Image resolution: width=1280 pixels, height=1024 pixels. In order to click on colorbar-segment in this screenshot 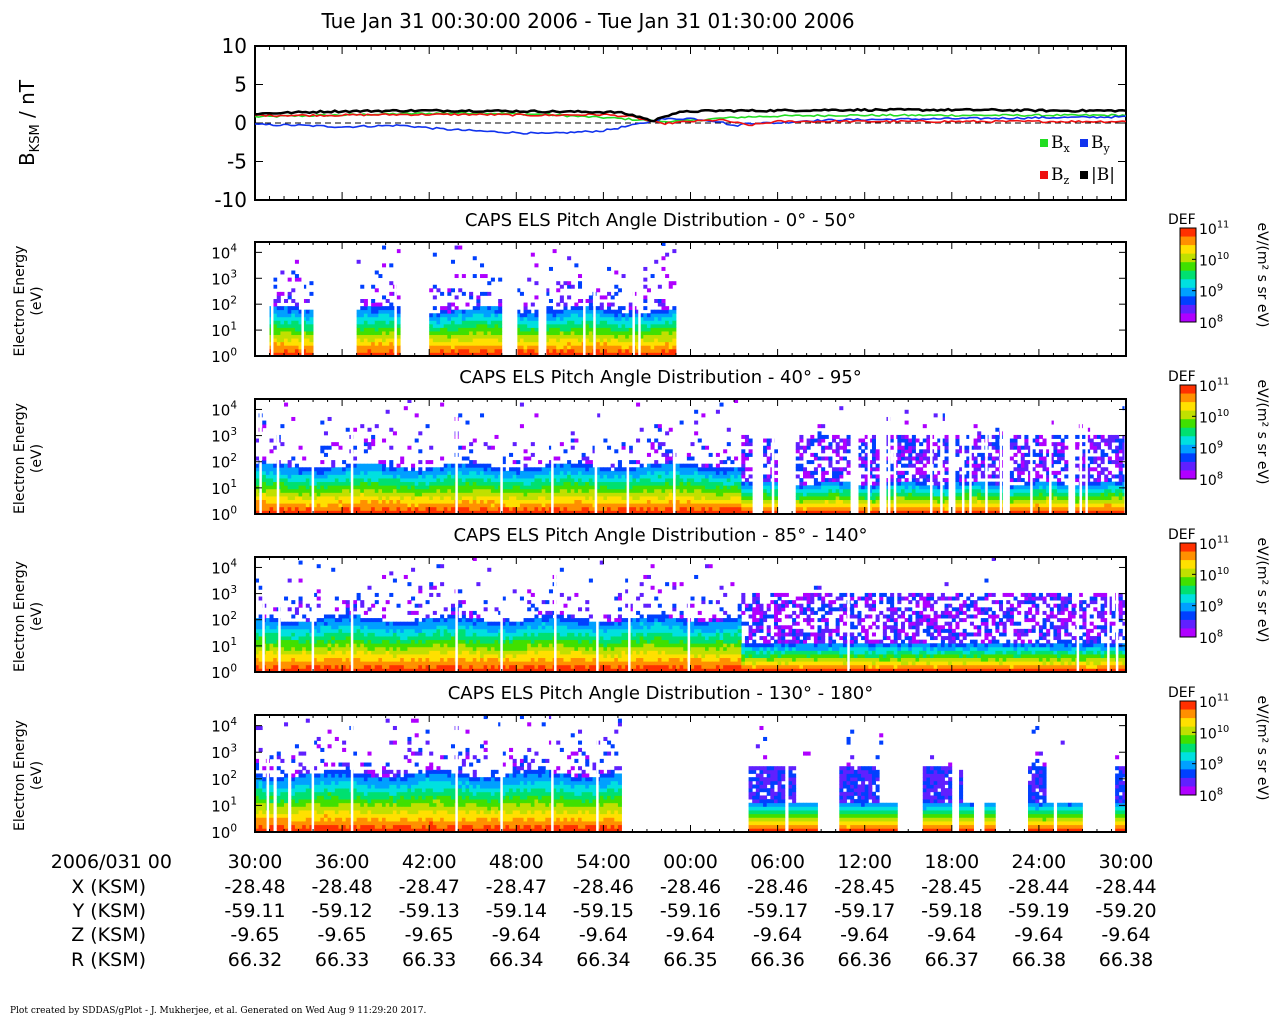, I will do `click(1188, 292)`.